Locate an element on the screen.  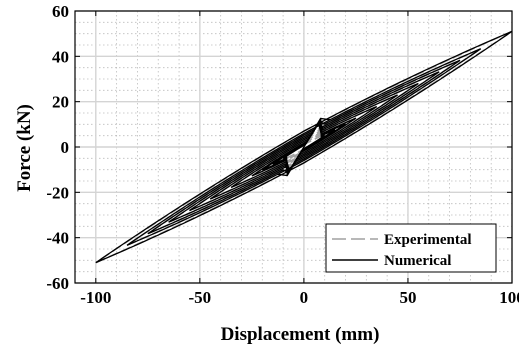
y-tick-label: 20 is located at coordinates (60, 102).